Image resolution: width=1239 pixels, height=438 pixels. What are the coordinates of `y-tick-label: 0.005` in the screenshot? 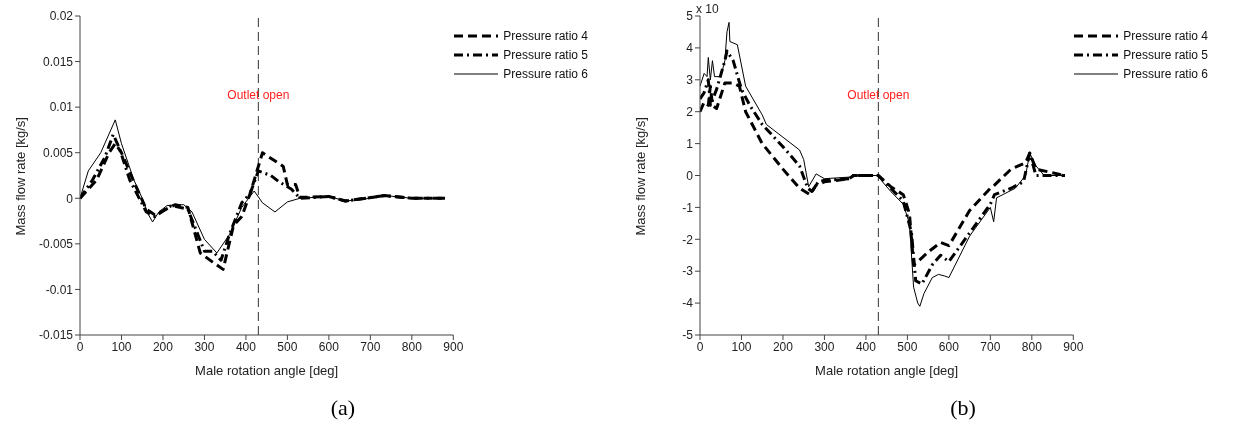 It's located at (58, 152).